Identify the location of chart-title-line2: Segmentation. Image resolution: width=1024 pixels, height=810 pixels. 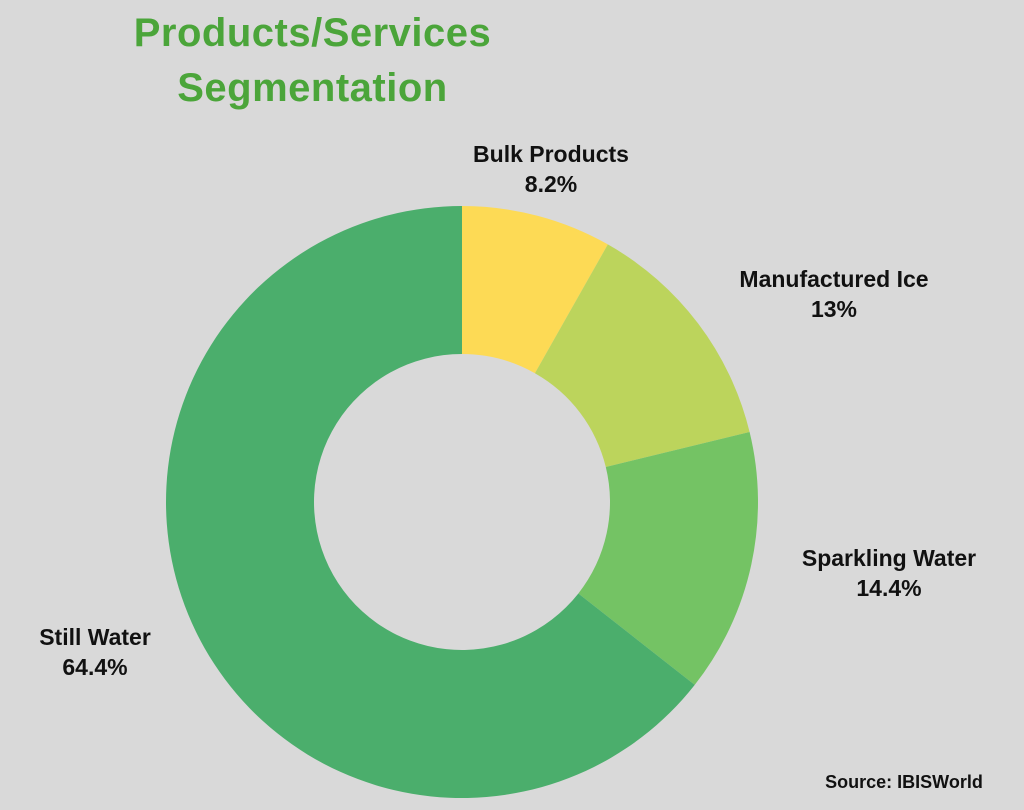
(312, 88).